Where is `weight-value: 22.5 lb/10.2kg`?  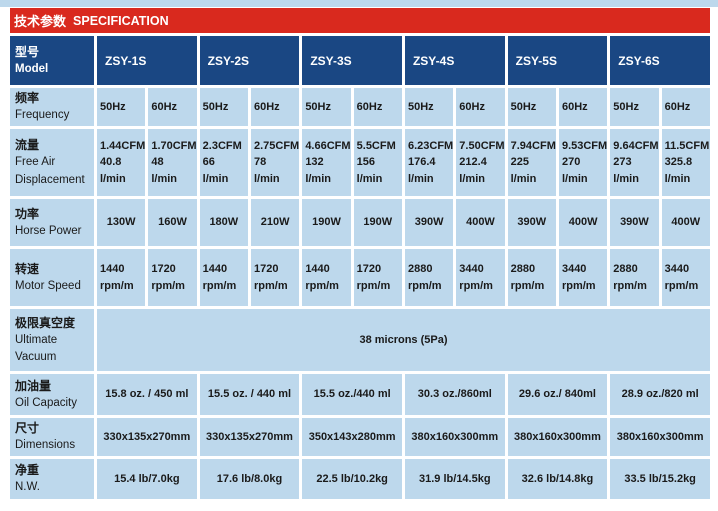 weight-value: 22.5 lb/10.2kg is located at coordinates (352, 479).